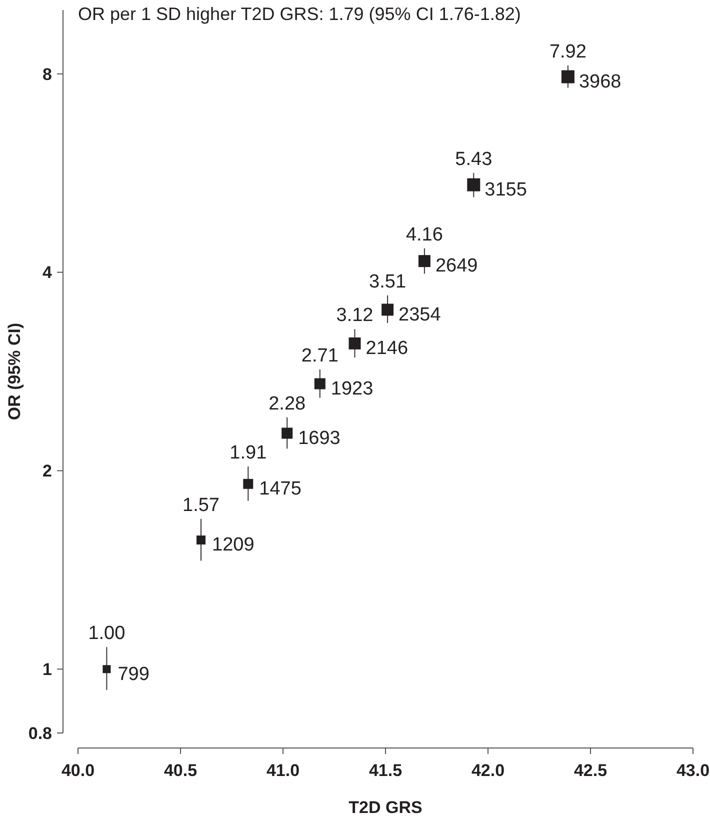 The image size is (710, 827). Describe the element at coordinates (47, 74) in the screenshot. I see `y-tick-label: 8` at that location.